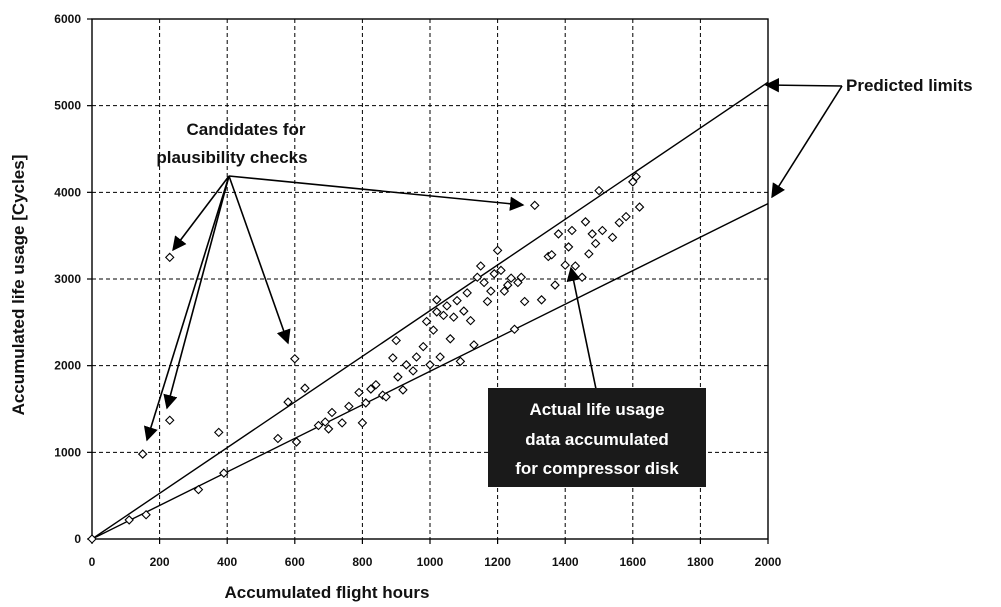  I want to click on actual-usage-arrow, so click(581, 328).